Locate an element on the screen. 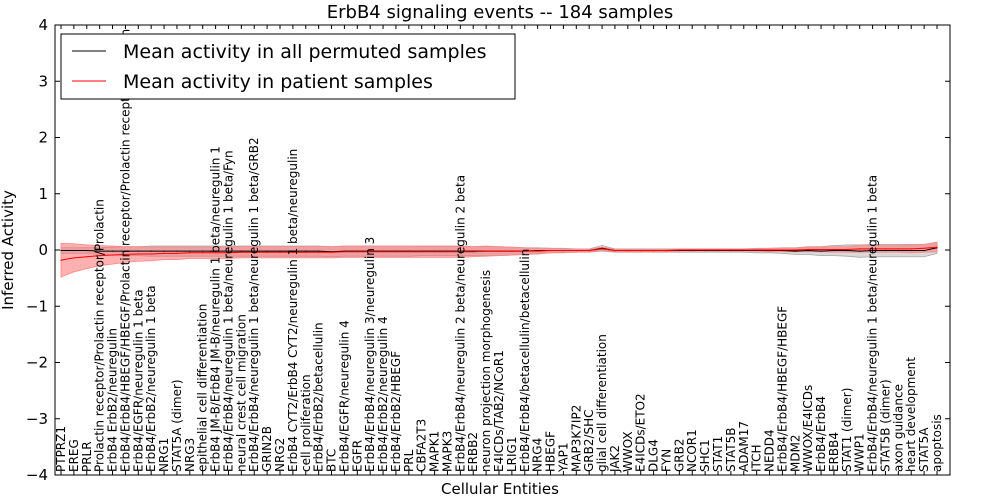 The height and width of the screenshot is (500, 1000). y-tick-label: 1 is located at coordinates (43, 194).